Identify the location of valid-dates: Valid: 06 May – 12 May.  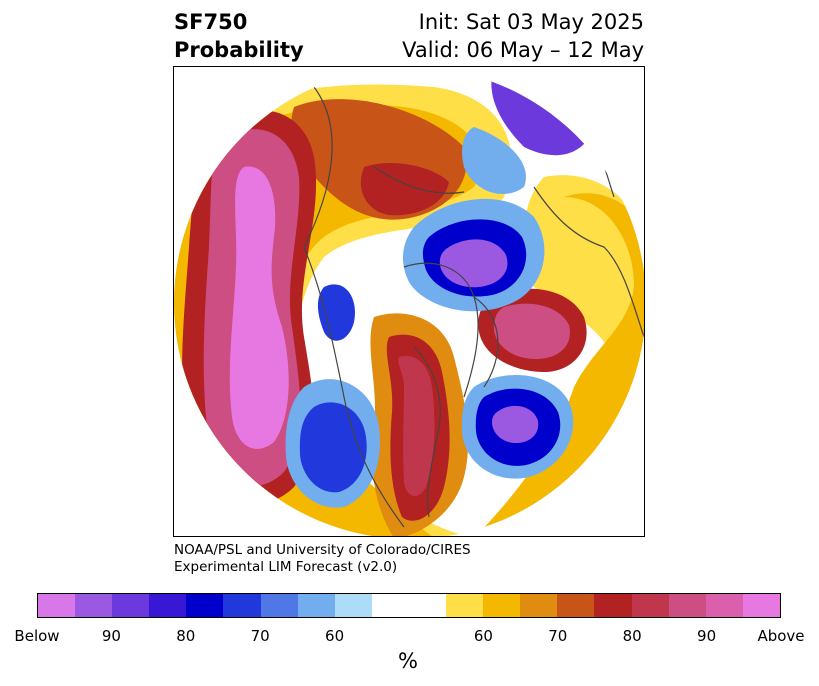
(523, 50).